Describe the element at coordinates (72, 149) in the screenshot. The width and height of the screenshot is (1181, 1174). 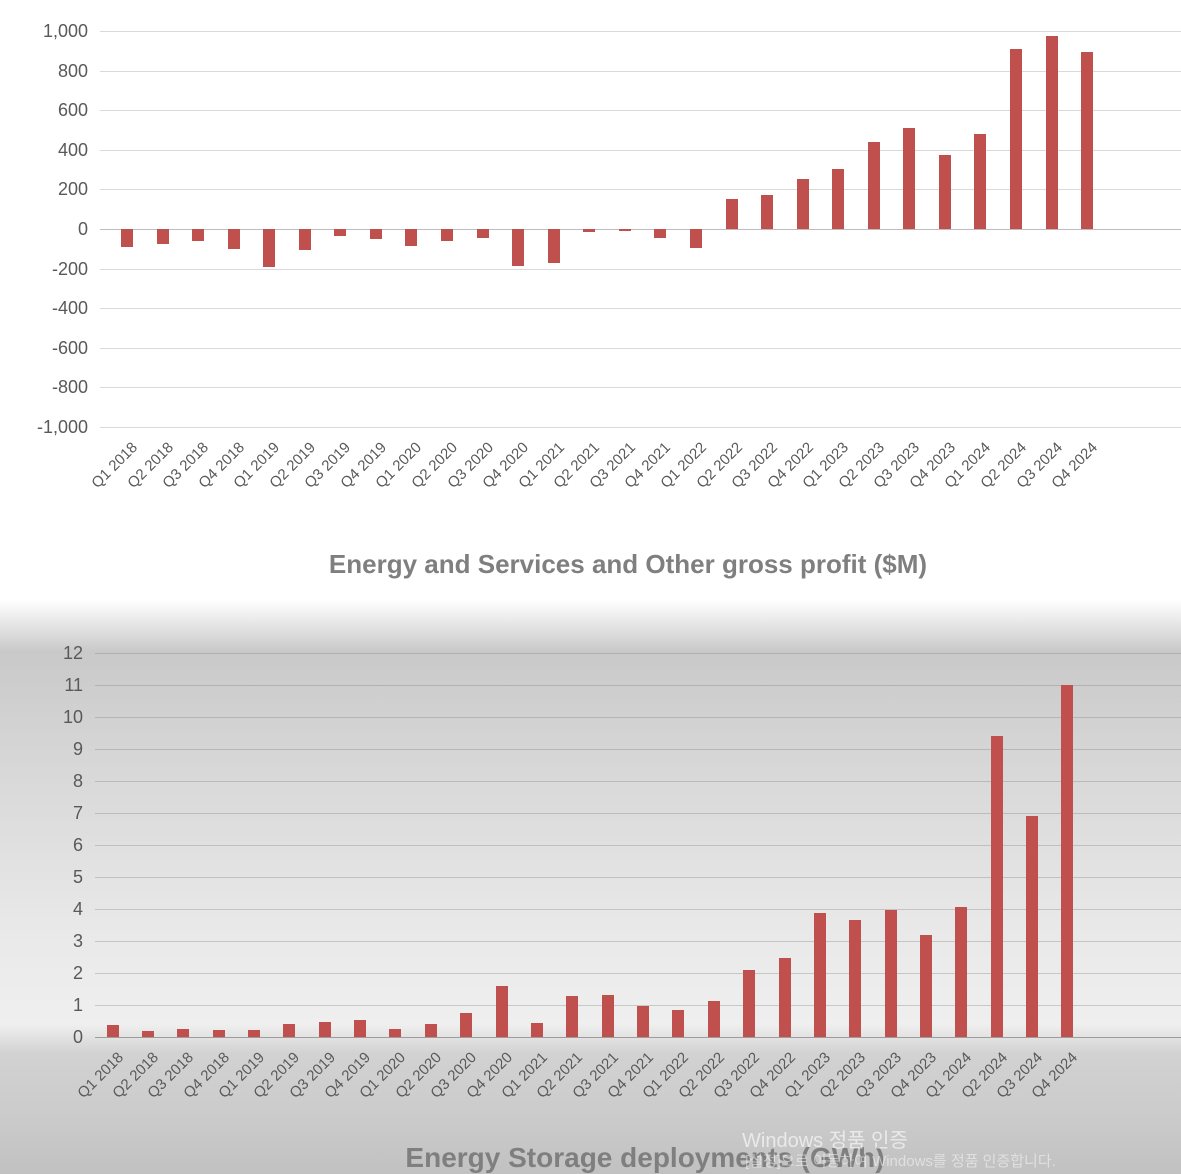
I see `y-axis-tick-label: 400` at that location.